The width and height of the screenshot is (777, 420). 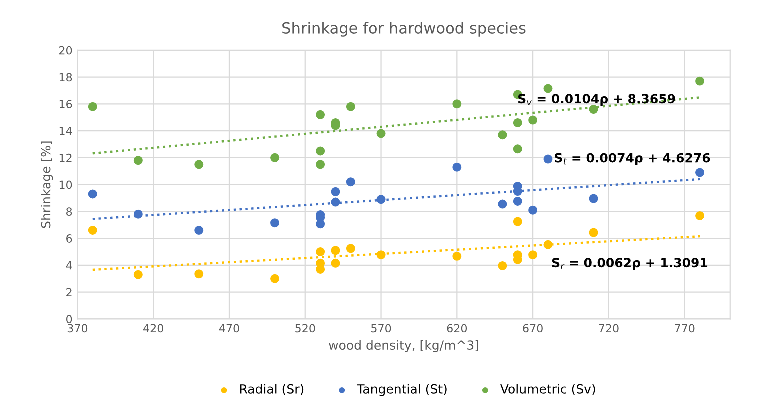 I want to click on y-tick-label: 2, so click(x=69, y=292).